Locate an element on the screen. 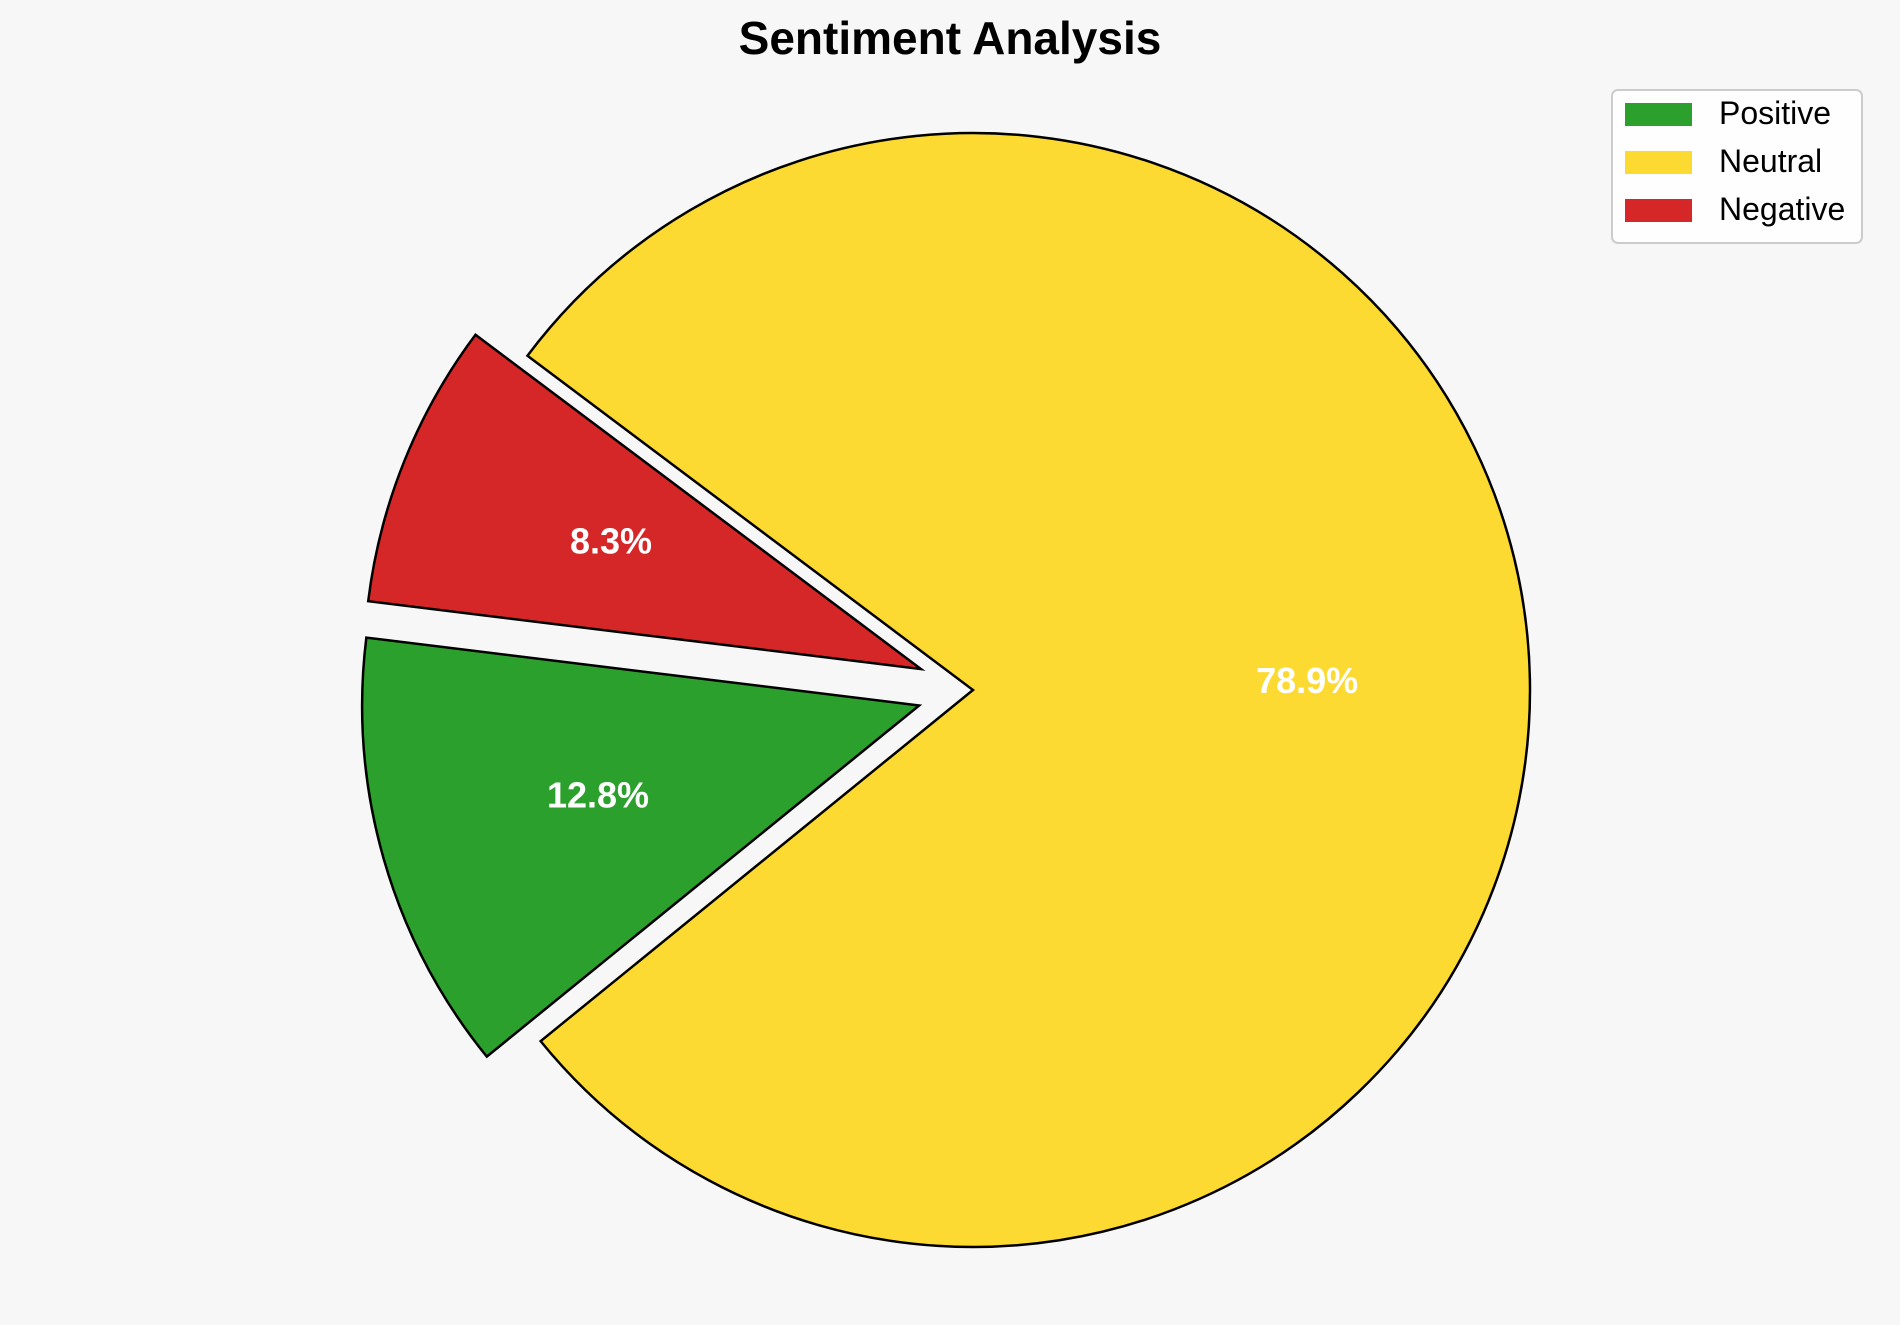 Image resolution: width=1900 pixels, height=1325 pixels. slice-label-neutral: 78.9% is located at coordinates (1307, 680).